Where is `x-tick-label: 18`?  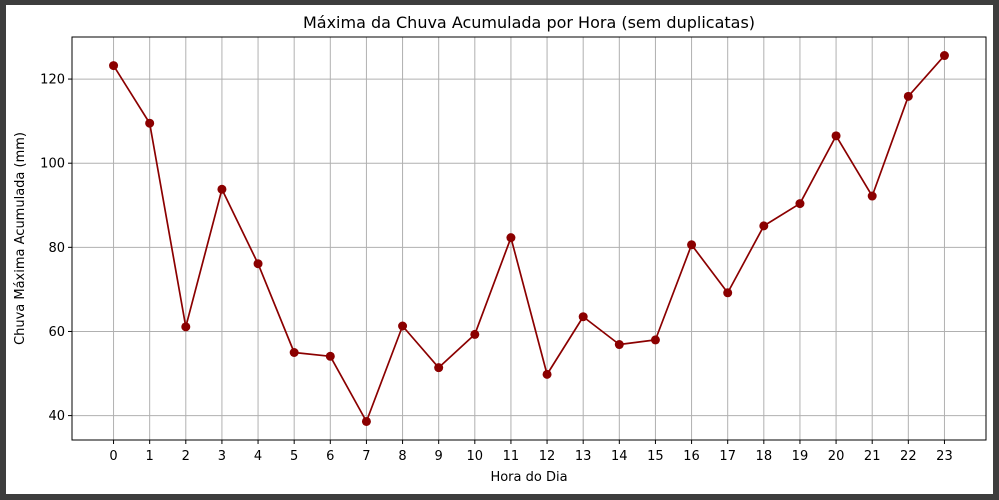
x-tick-label: 18 is located at coordinates (764, 456).